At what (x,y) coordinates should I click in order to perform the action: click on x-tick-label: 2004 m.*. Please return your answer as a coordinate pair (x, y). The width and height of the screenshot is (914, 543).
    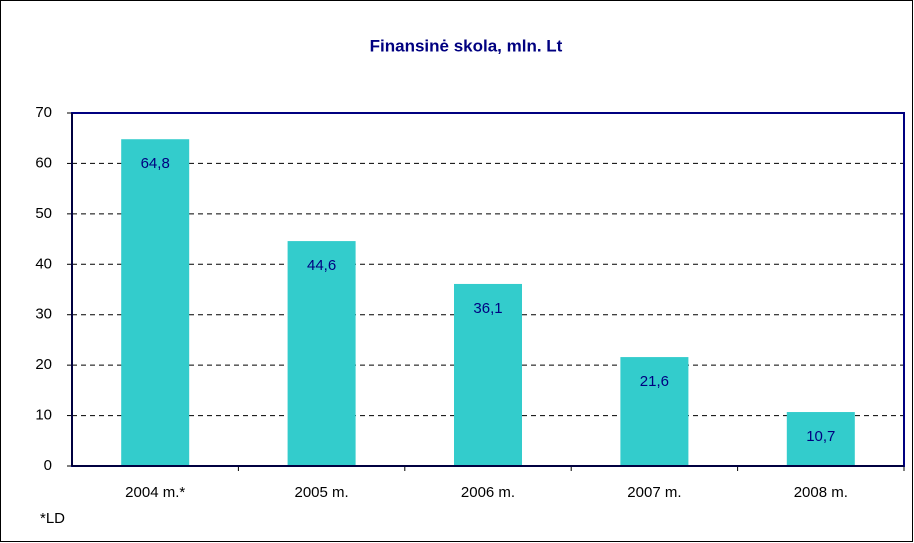
    Looking at the image, I should click on (155, 492).